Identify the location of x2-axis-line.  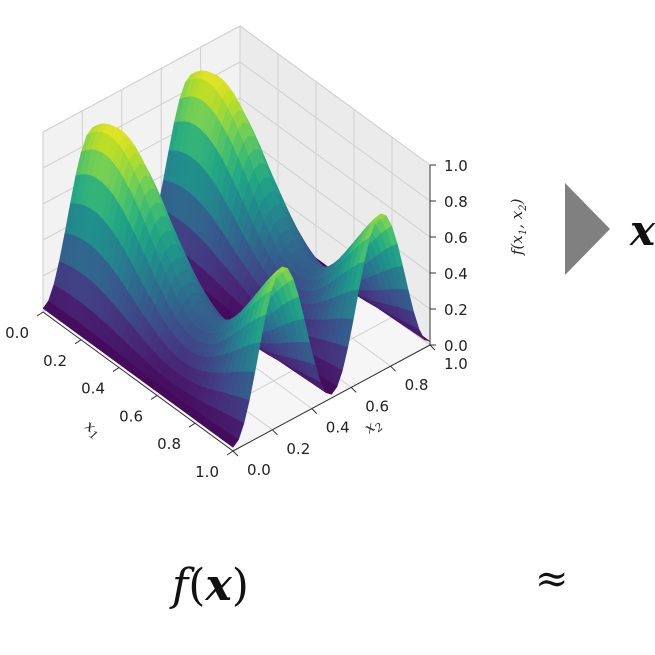
(331, 398).